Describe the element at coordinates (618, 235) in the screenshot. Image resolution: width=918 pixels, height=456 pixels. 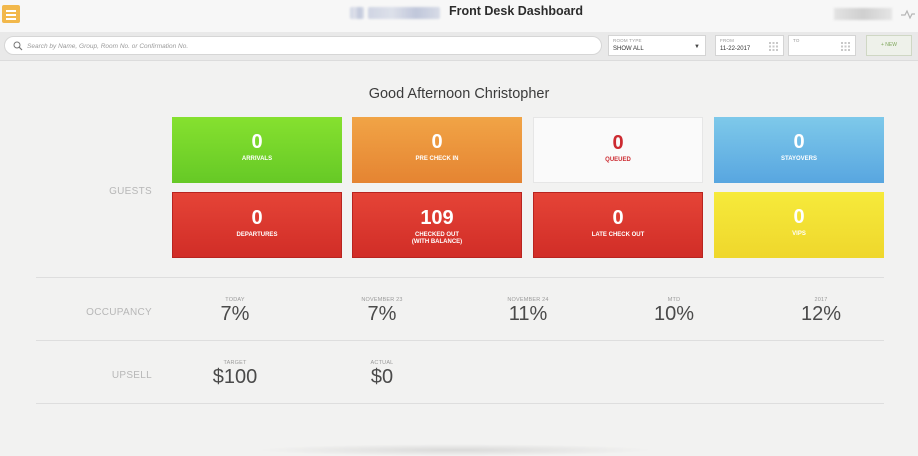
I see `late-check-out-label: LATE CHECK OUT` at that location.